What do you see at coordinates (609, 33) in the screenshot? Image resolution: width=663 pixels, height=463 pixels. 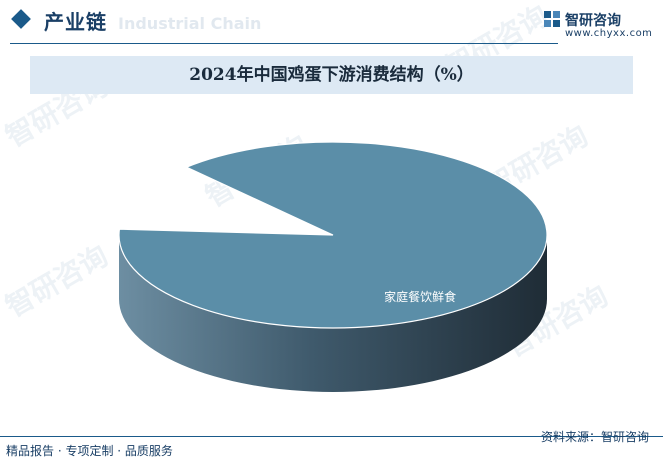 I see `logo-url: www.chyxx.com` at bounding box center [609, 33].